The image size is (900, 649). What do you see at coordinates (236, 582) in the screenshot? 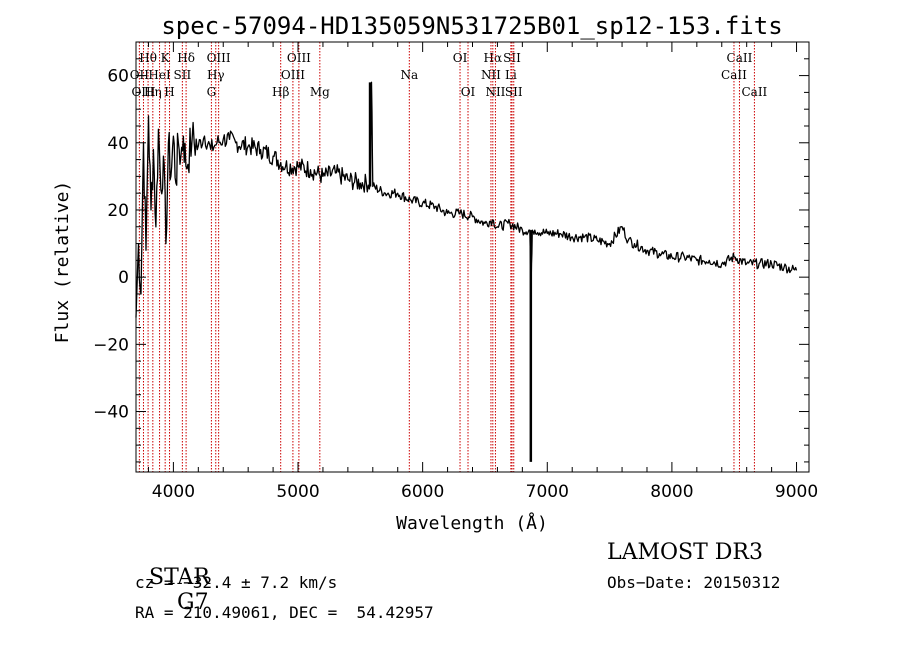
I see `redshift-info: cz = −32.4 ± 7.2 km/s` at bounding box center [236, 582].